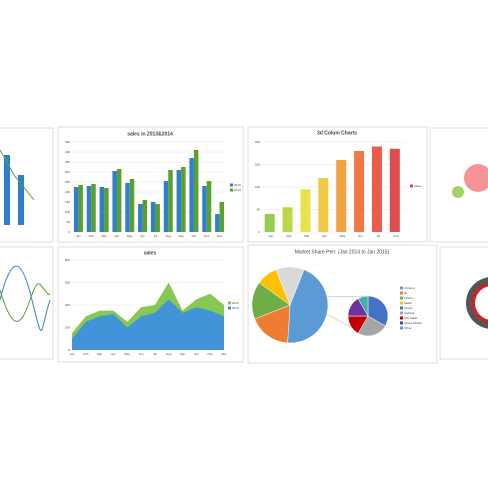  What do you see at coordinates (92, 236) in the screenshot?
I see `x-tick-label: Feb` at bounding box center [92, 236].